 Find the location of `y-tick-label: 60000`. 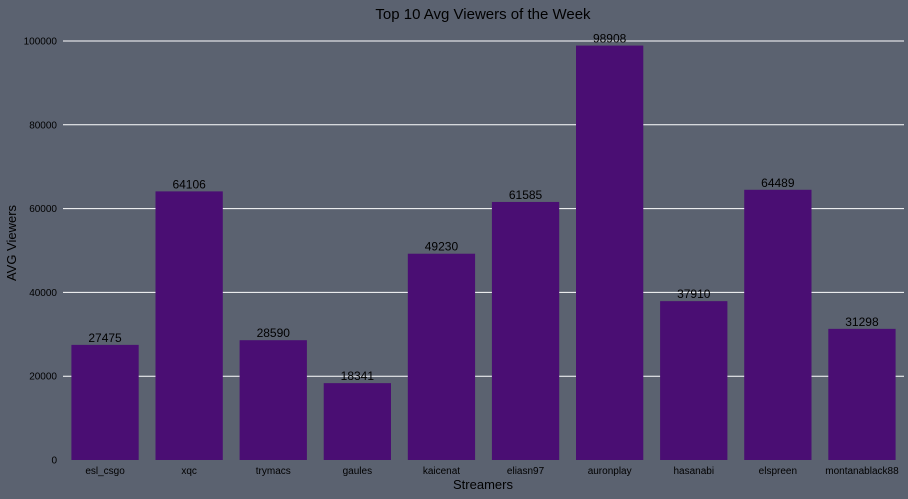

y-tick-label: 60000 is located at coordinates (43, 209).